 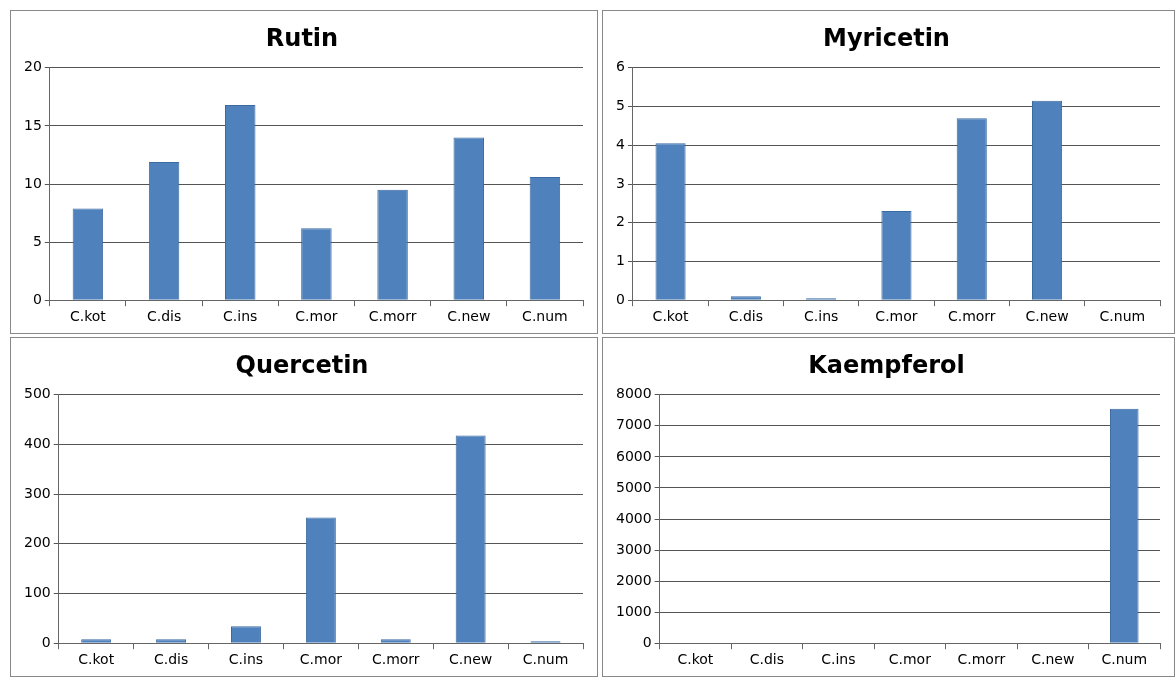 I want to click on y-tick-label: 1, so click(x=620, y=260).